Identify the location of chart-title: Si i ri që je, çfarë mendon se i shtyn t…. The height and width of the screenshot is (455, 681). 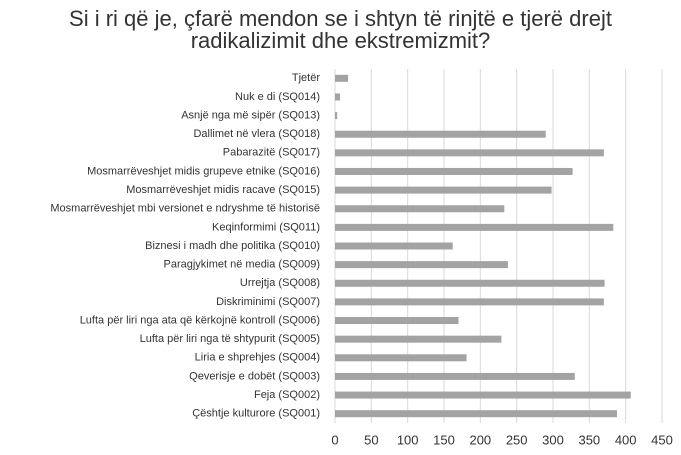
(340, 29).